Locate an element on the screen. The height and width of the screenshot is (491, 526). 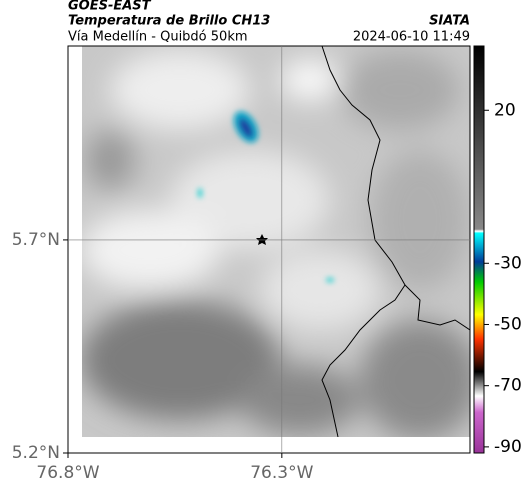
source: SIATA is located at coordinates (449, 21).